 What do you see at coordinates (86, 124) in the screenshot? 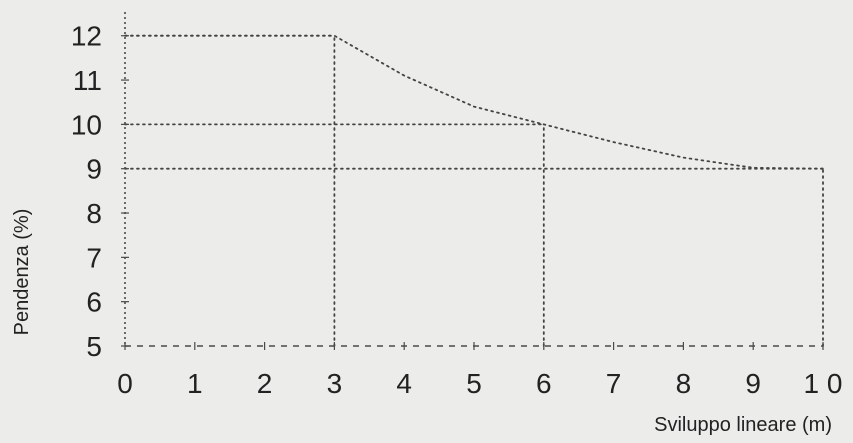
I see `y-tick-label: 10` at bounding box center [86, 124].